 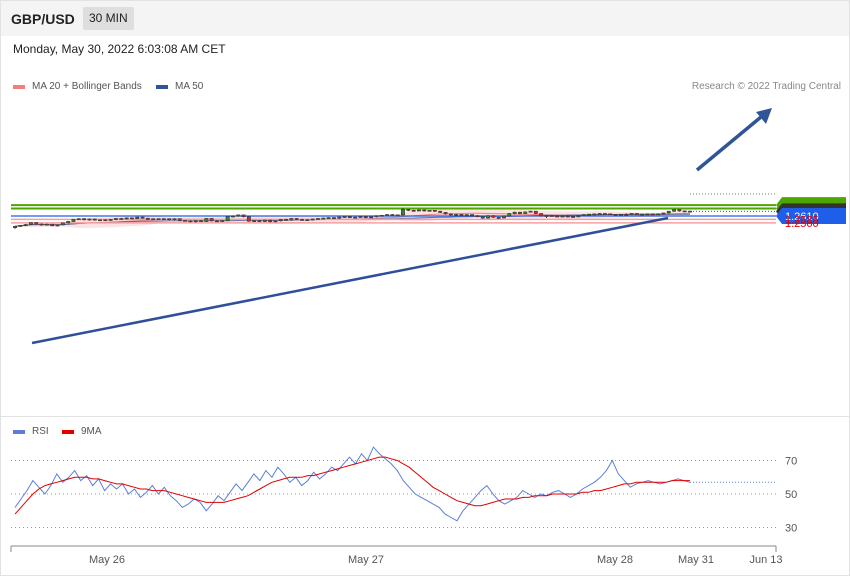 What do you see at coordinates (729, 143) in the screenshot?
I see `projection-arrow-shaft` at bounding box center [729, 143].